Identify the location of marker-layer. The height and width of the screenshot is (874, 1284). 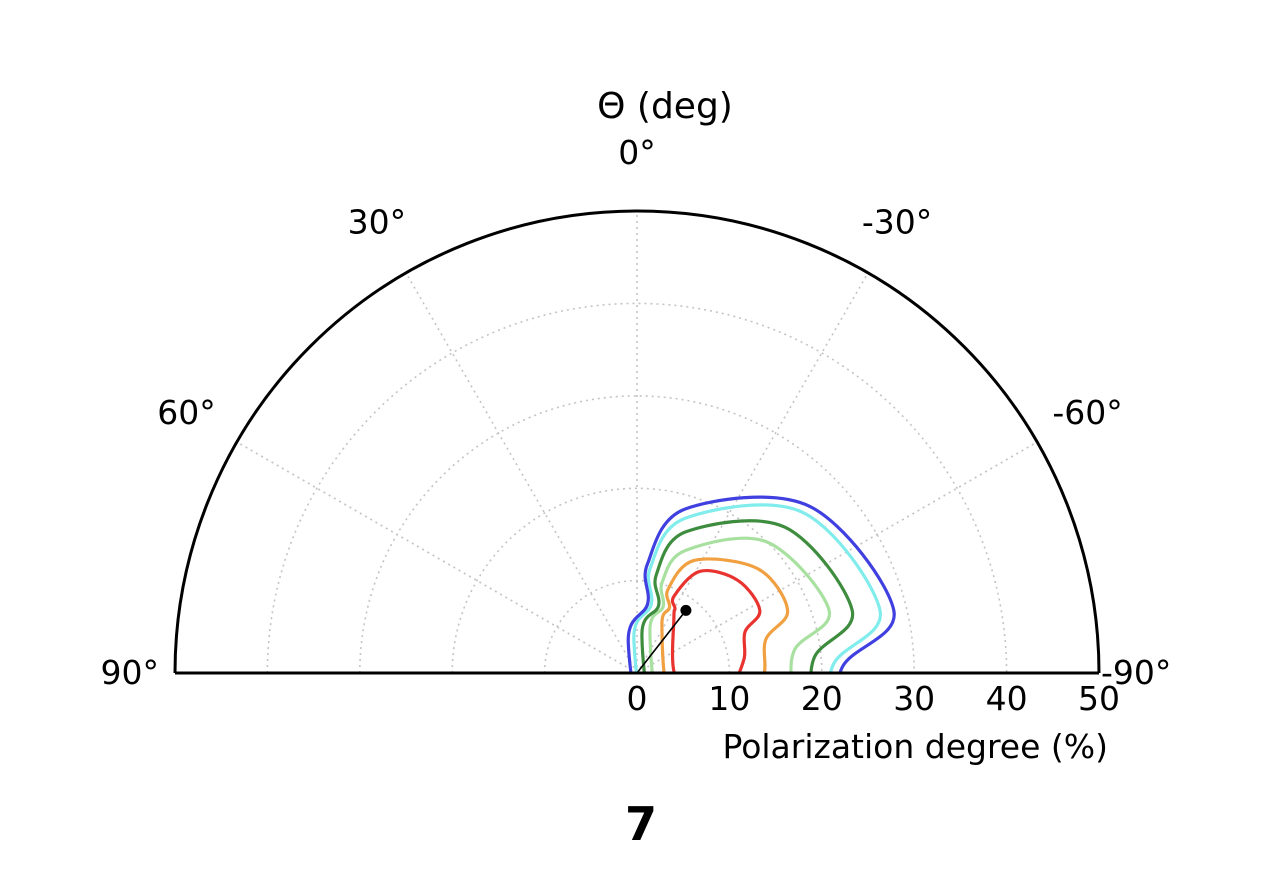
(664, 639).